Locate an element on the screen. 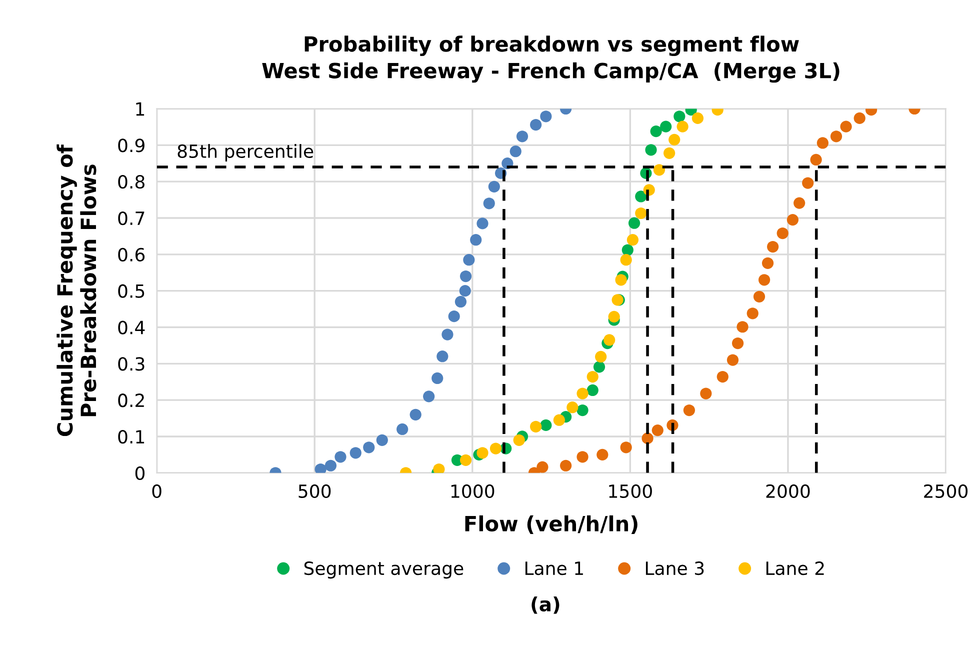  y-tick-label: 0.2 is located at coordinates (131, 401).